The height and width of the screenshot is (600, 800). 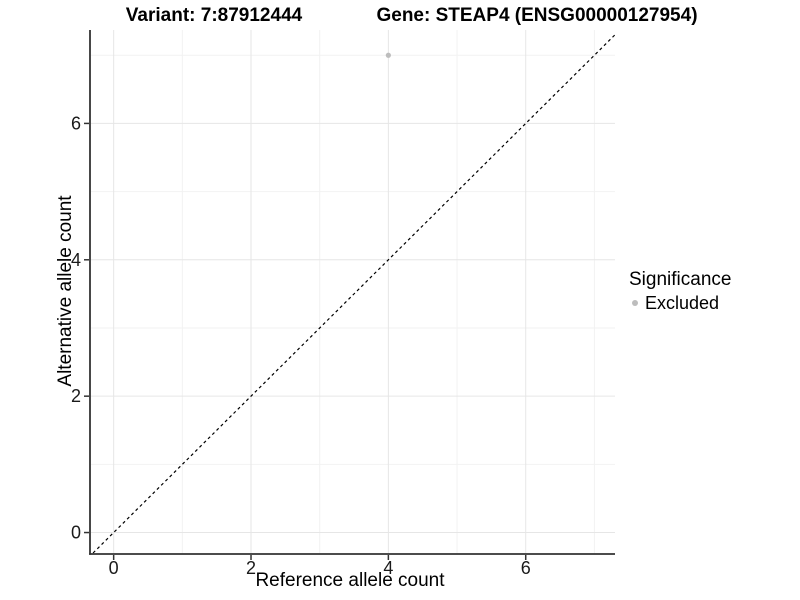 What do you see at coordinates (526, 568) in the screenshot?
I see `x-tick-label: 6` at bounding box center [526, 568].